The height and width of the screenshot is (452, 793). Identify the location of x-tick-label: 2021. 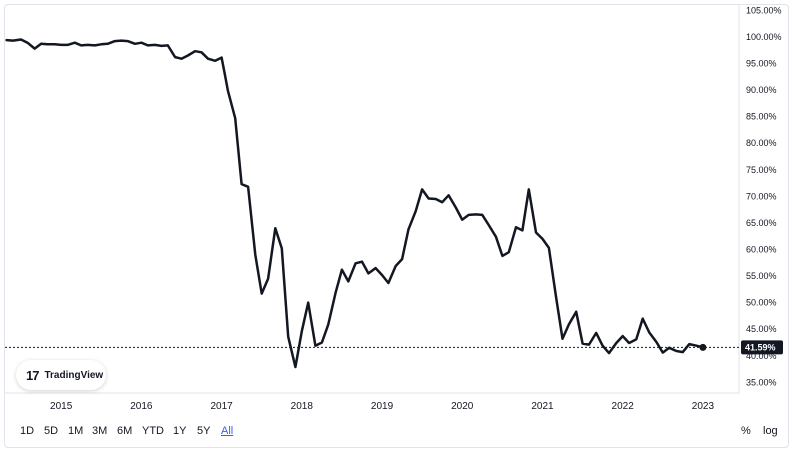
(542, 406).